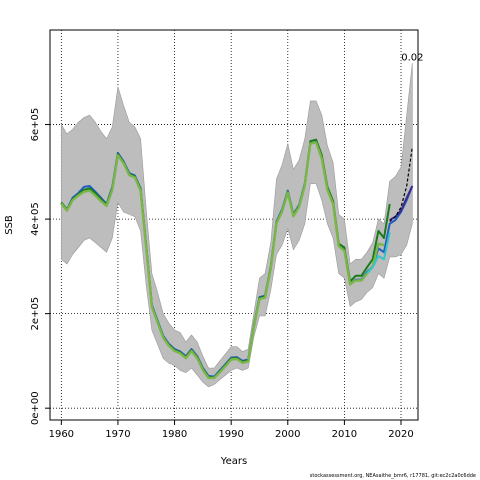 This screenshot has width=480, height=480. Describe the element at coordinates (400, 434) in the screenshot. I see `x-tick-label: 2020` at that location.